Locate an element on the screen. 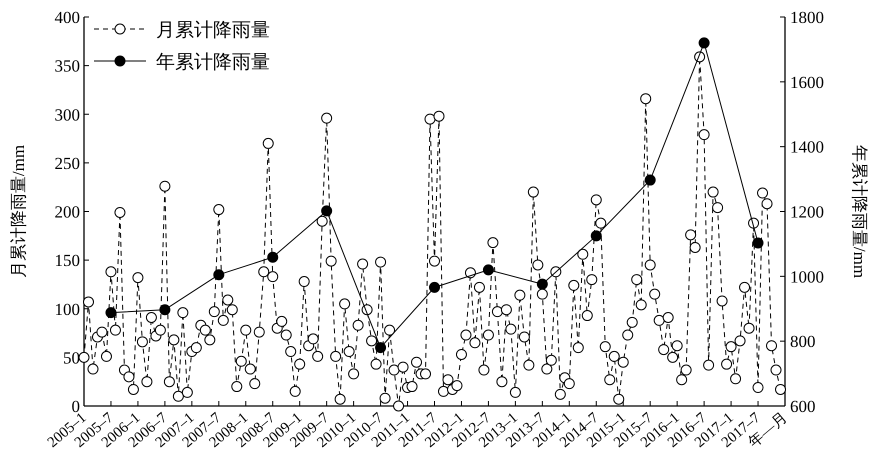 This screenshot has height=465, width=872. y-tick-label: 350 is located at coordinates (67, 66).